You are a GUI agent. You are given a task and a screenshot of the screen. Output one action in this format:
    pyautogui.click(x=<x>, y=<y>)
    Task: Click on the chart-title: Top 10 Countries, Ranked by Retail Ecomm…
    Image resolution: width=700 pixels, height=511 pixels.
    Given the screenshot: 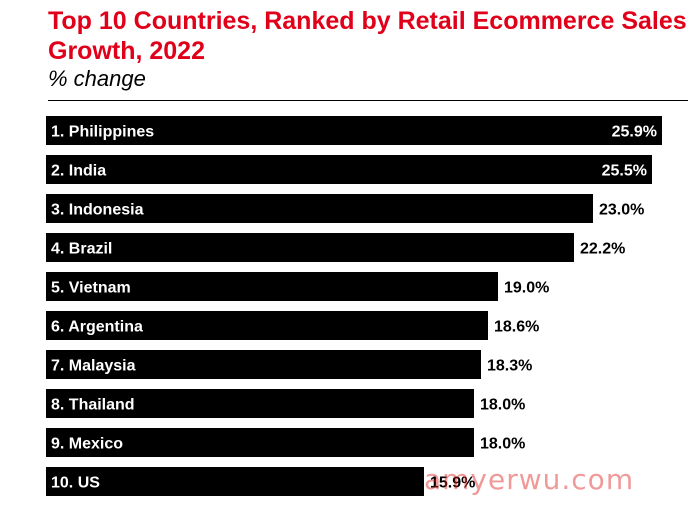 What is the action you would take?
    pyautogui.click(x=367, y=36)
    